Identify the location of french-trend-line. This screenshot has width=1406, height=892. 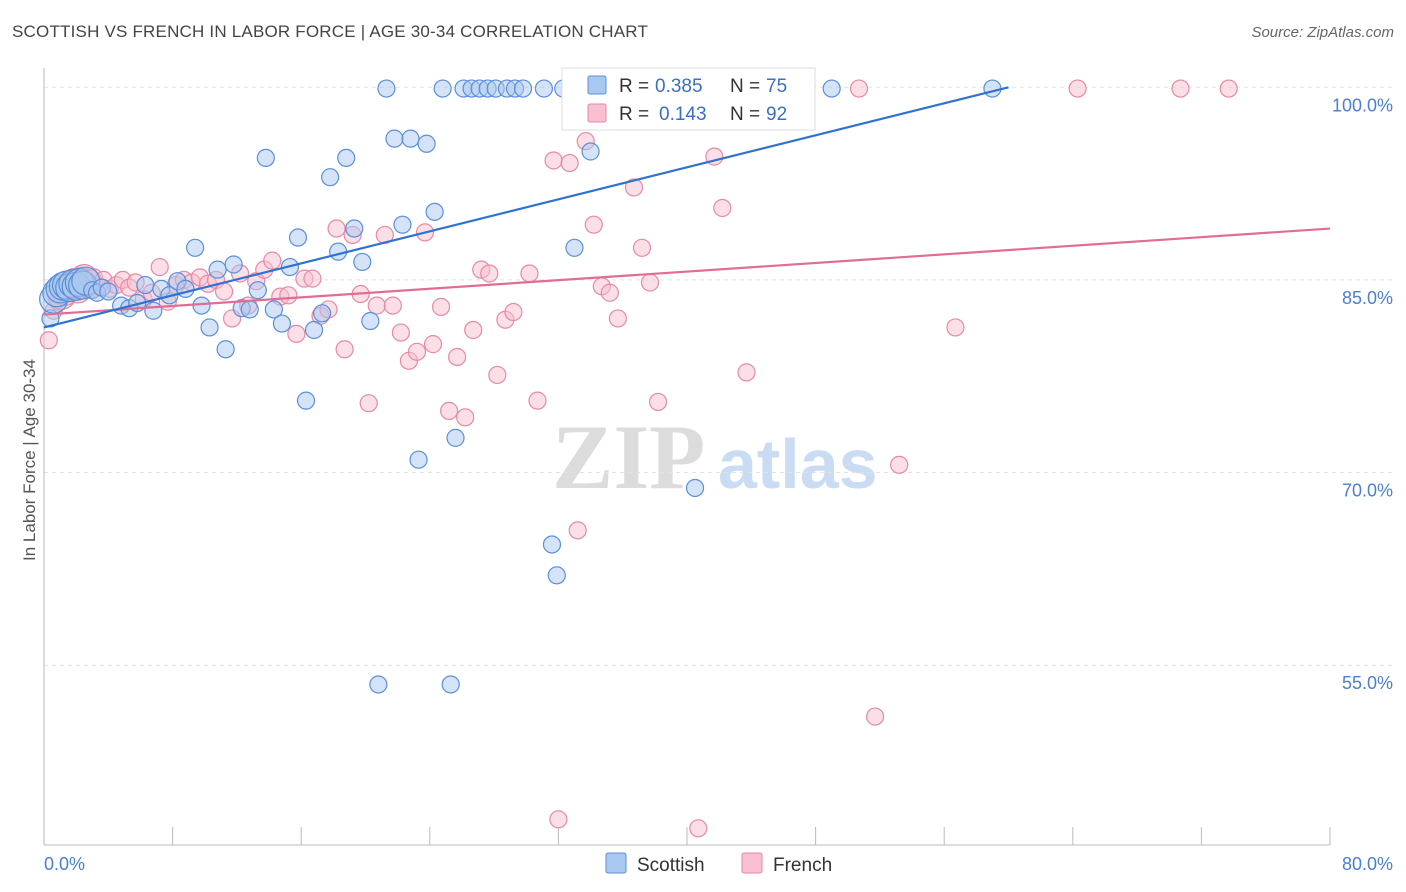
(687, 271).